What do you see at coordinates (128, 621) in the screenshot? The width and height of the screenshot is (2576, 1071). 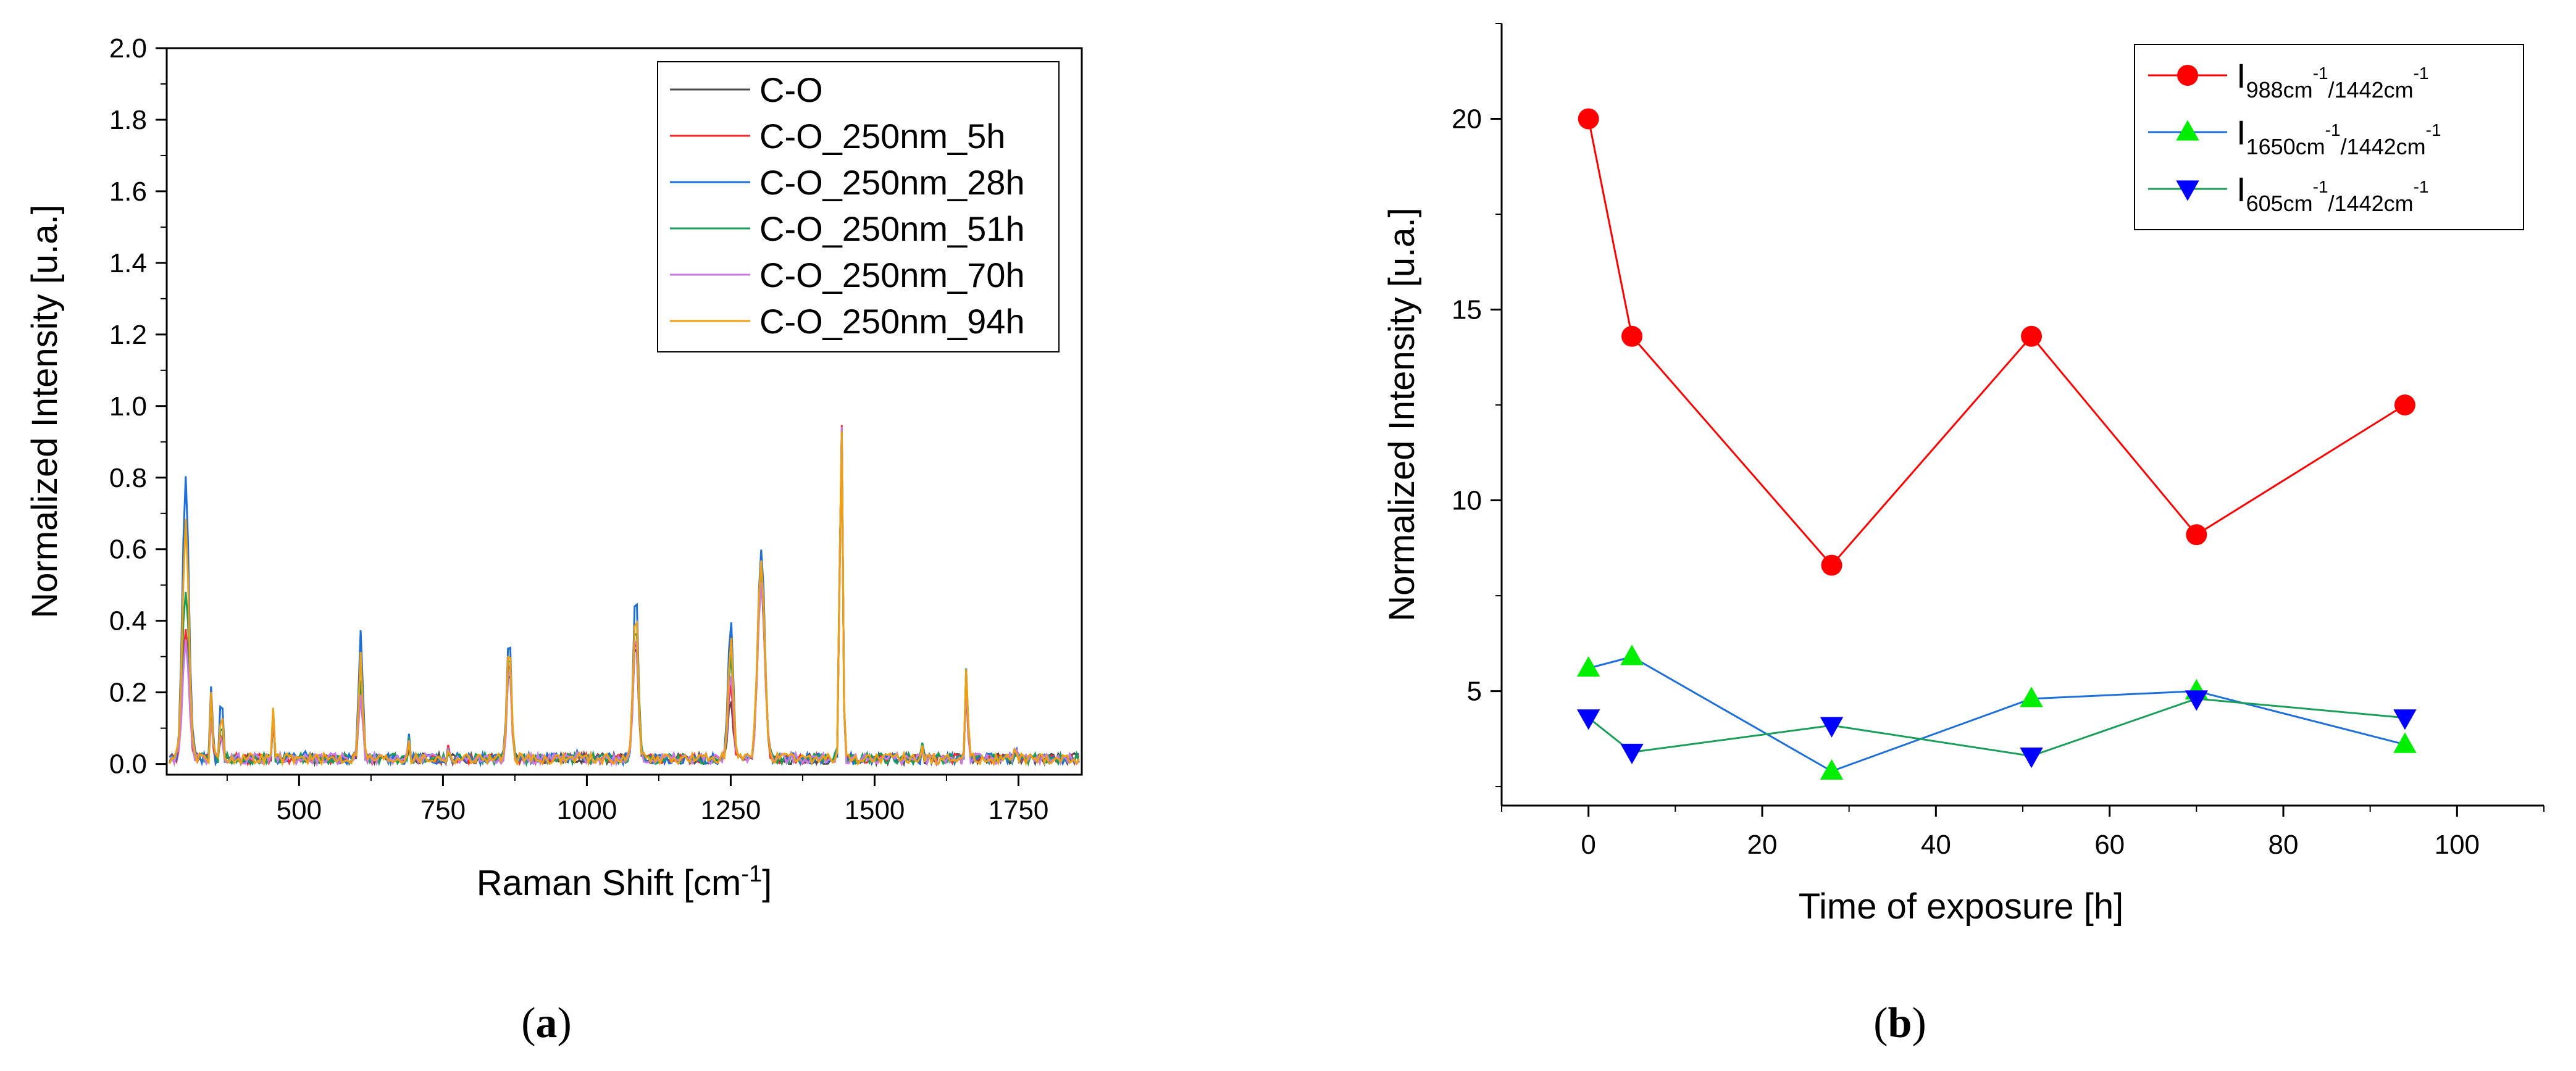 I see `y-tick-label-a: 0.4` at bounding box center [128, 621].